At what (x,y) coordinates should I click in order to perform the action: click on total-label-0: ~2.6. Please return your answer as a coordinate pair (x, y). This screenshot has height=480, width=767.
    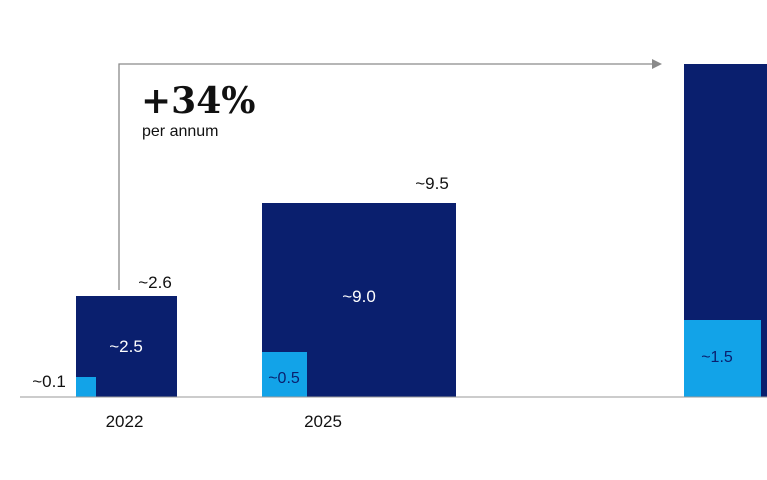
    Looking at the image, I should click on (155, 282).